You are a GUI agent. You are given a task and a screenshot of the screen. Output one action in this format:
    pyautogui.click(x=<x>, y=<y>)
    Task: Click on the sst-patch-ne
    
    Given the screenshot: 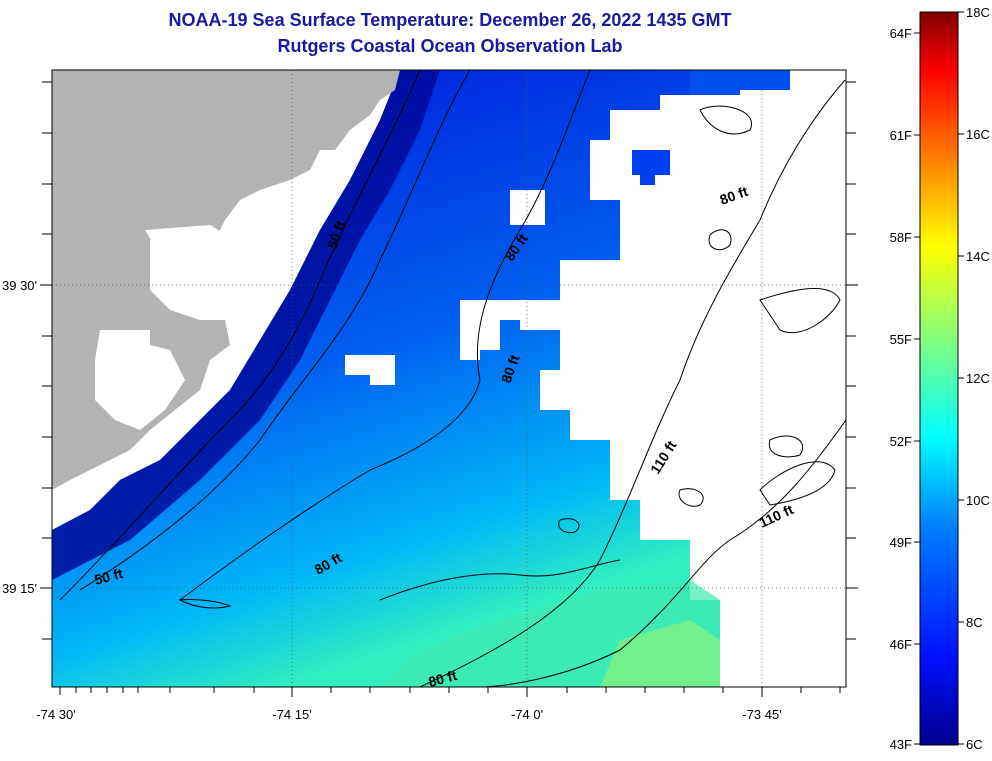 What is the action you would take?
    pyautogui.click(x=740, y=82)
    